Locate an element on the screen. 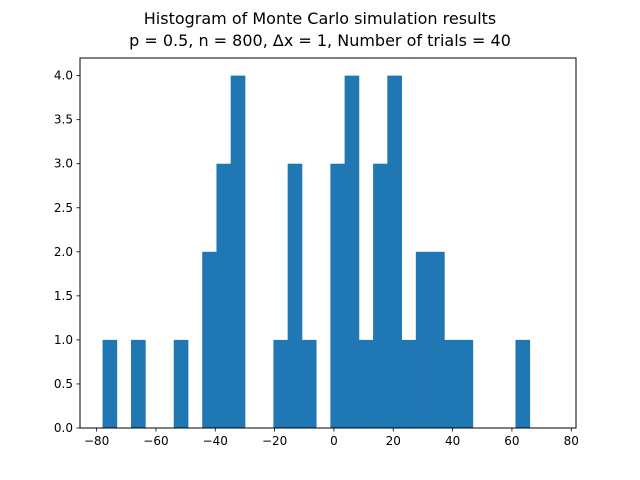 The width and height of the screenshot is (640, 480). y-tick-label: 1.0 is located at coordinates (63, 340).